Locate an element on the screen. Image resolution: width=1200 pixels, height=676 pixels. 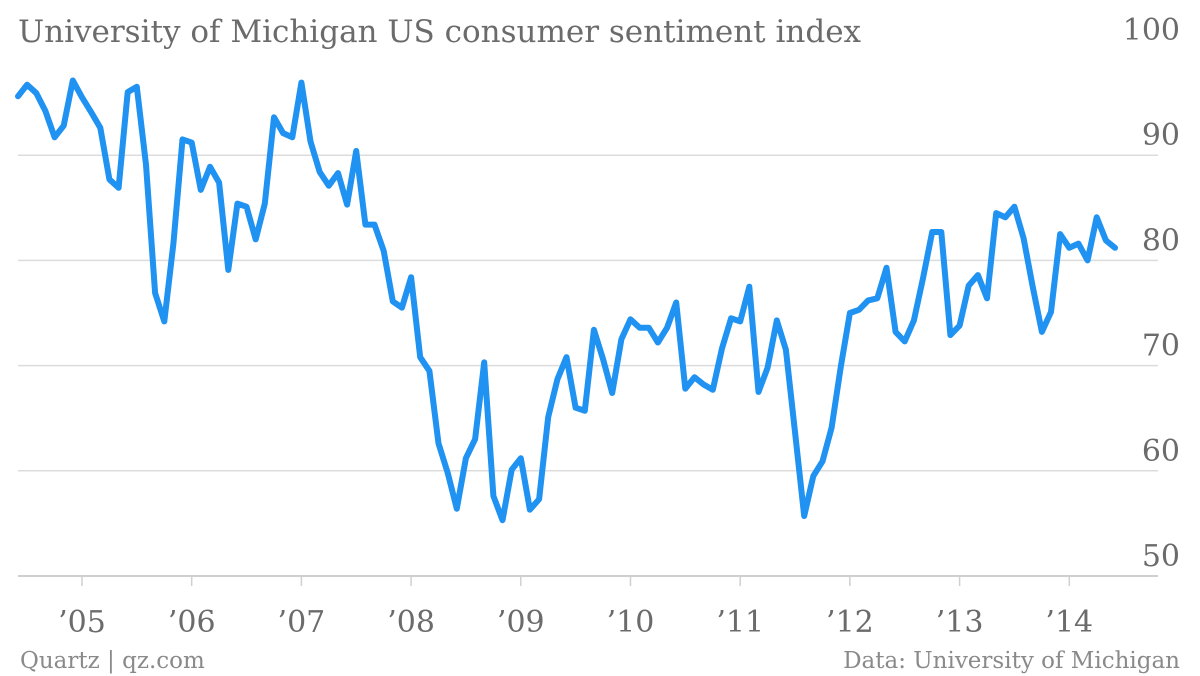
y-axis: 100 90 80 70 60 50 is located at coordinates (1151, 293).